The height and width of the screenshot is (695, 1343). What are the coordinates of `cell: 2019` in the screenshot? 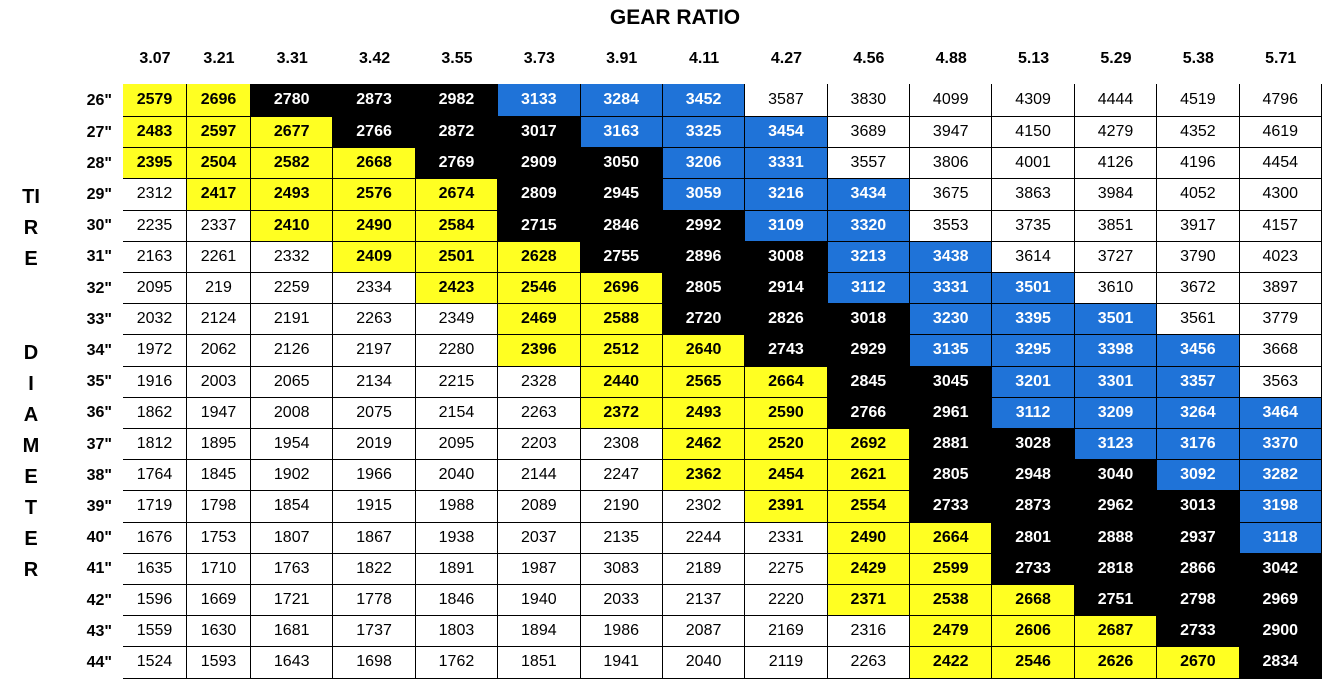 It's located at (374, 445).